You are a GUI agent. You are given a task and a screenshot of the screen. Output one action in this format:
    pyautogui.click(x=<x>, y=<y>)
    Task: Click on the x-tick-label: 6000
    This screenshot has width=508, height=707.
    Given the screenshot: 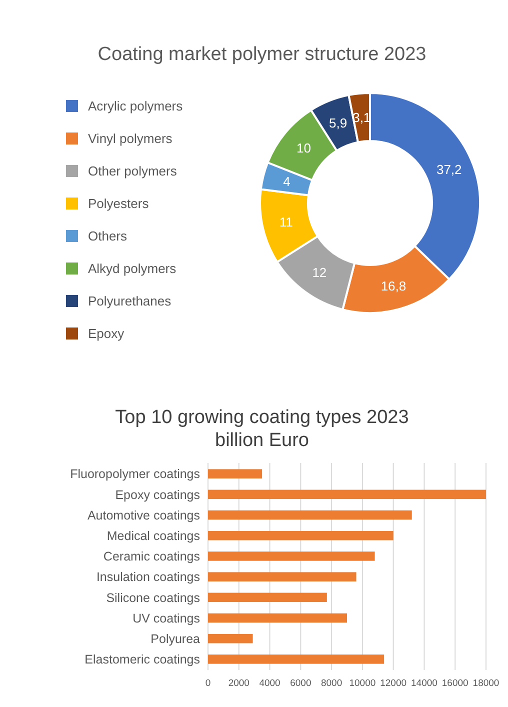 What is the action you would take?
    pyautogui.click(x=301, y=683)
    